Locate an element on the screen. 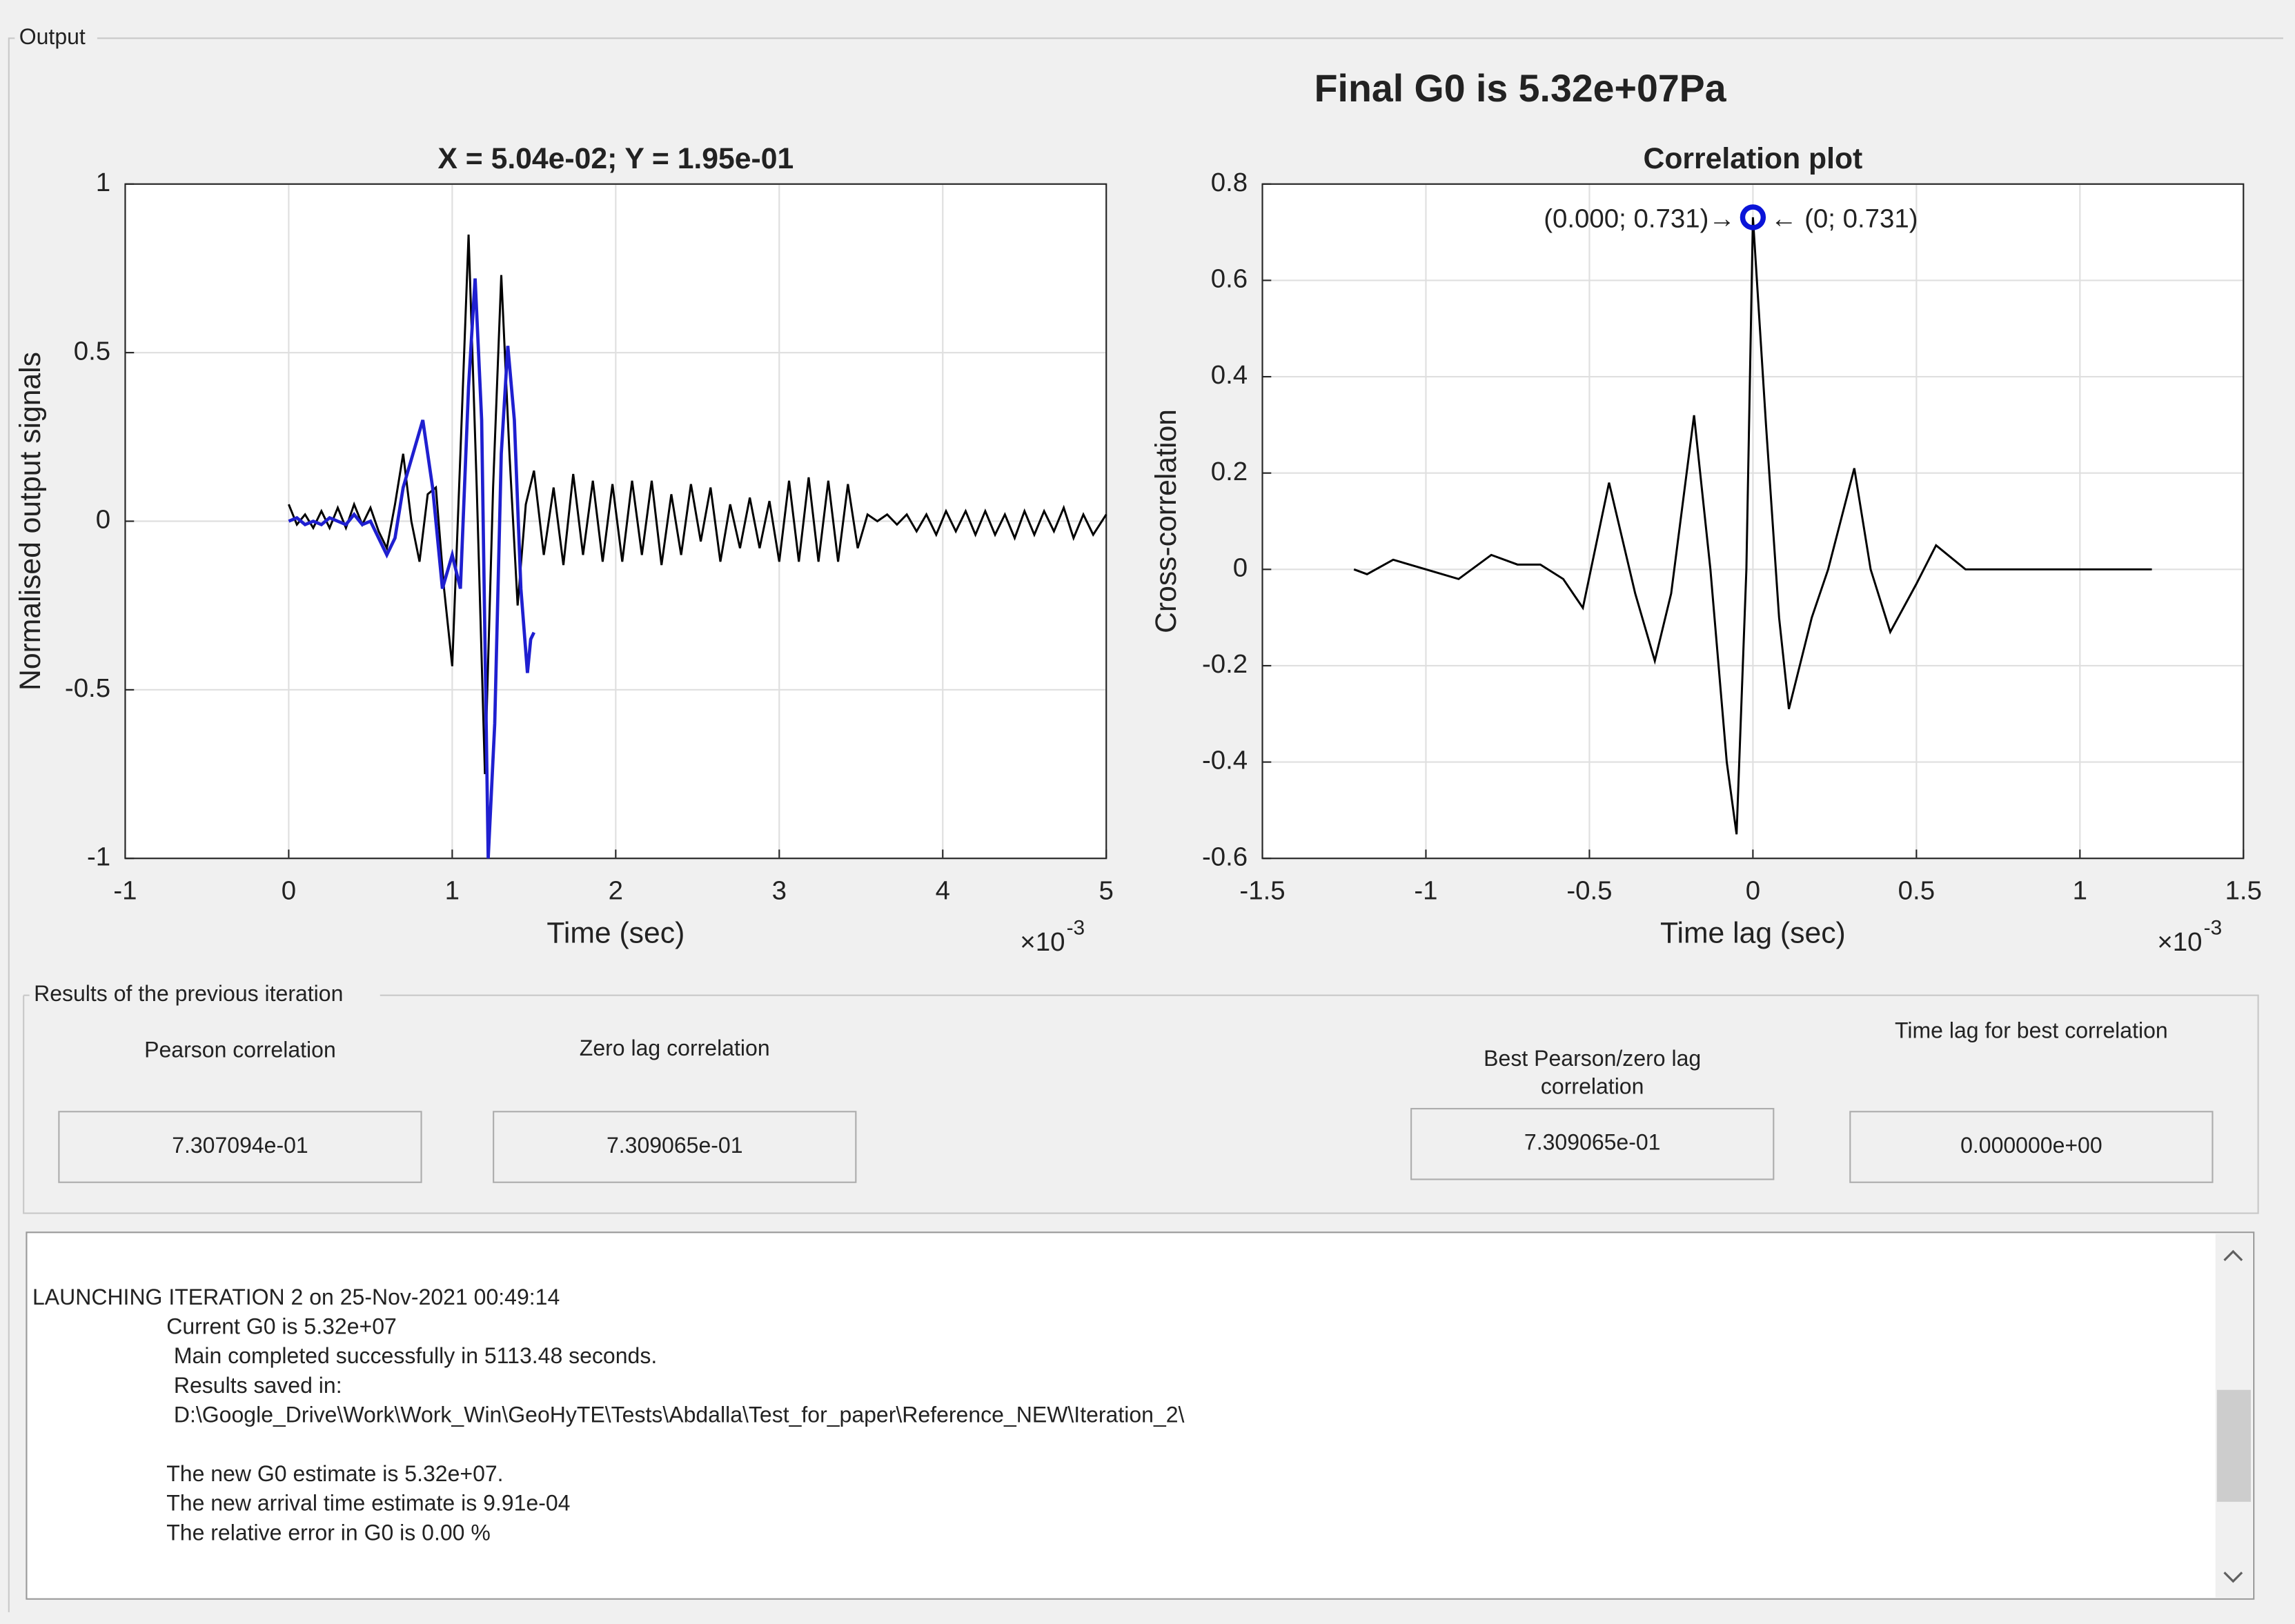 The image size is (2295, 1624). annotation: ← (0; 0.731) is located at coordinates (1845, 218).